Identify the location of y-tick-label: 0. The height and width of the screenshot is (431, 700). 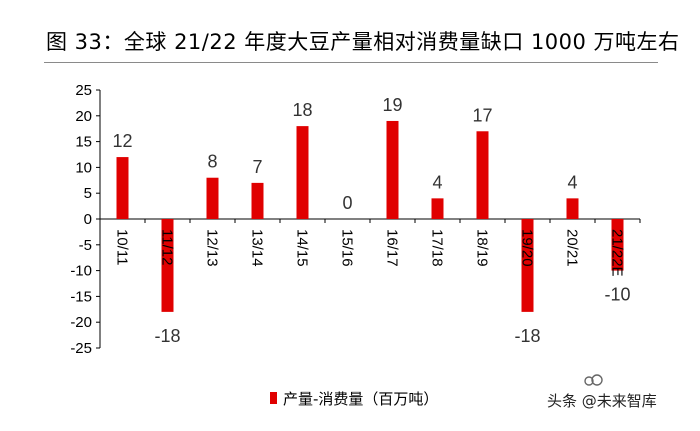
(88, 219).